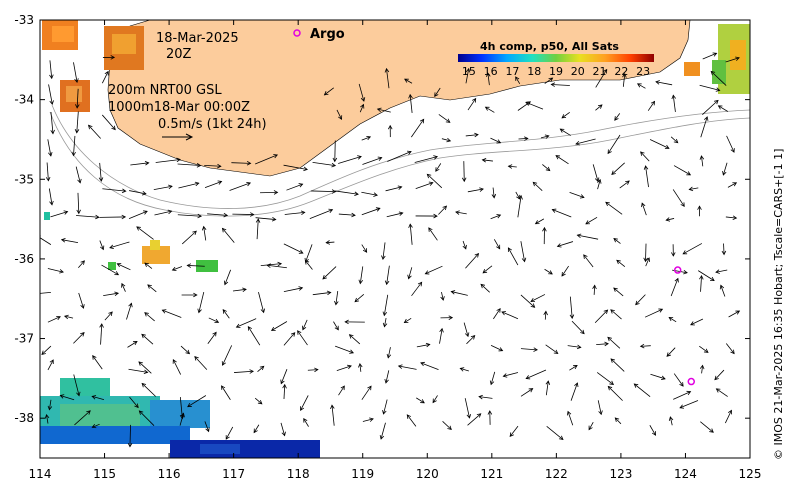  What do you see at coordinates (24, 259) in the screenshot?
I see `y-tick-label: -36` at bounding box center [24, 259].